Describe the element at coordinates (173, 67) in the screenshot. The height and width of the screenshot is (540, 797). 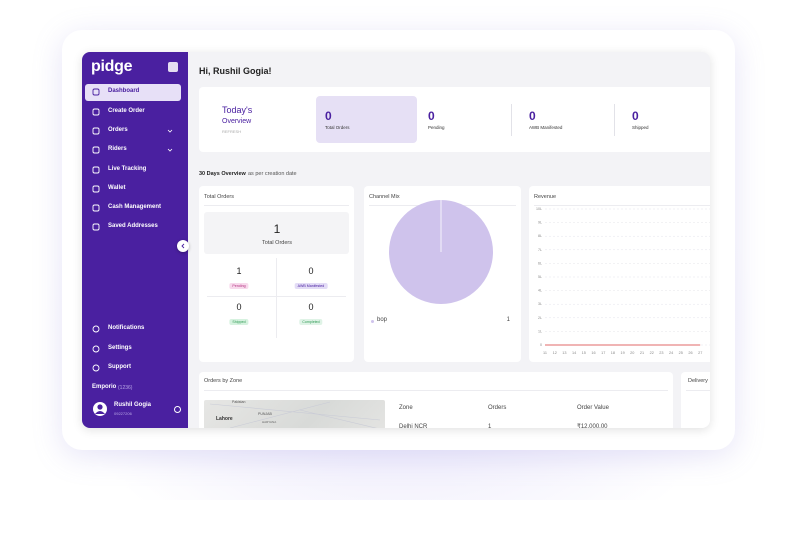
I see `search-button` at that location.